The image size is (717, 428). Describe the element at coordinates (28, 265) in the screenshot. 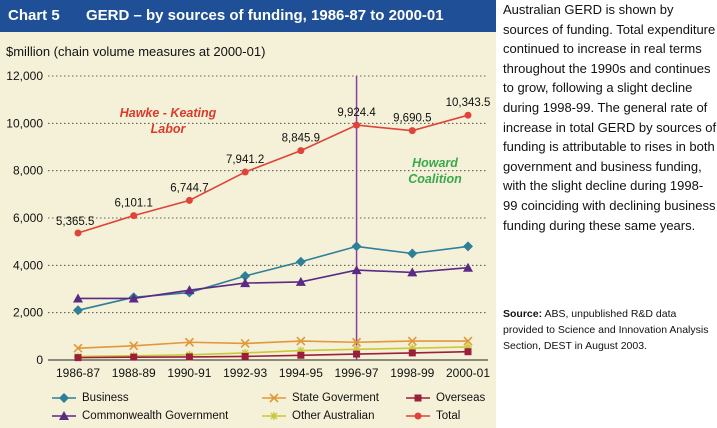

I see `y-tick-label: 4,000` at that location.